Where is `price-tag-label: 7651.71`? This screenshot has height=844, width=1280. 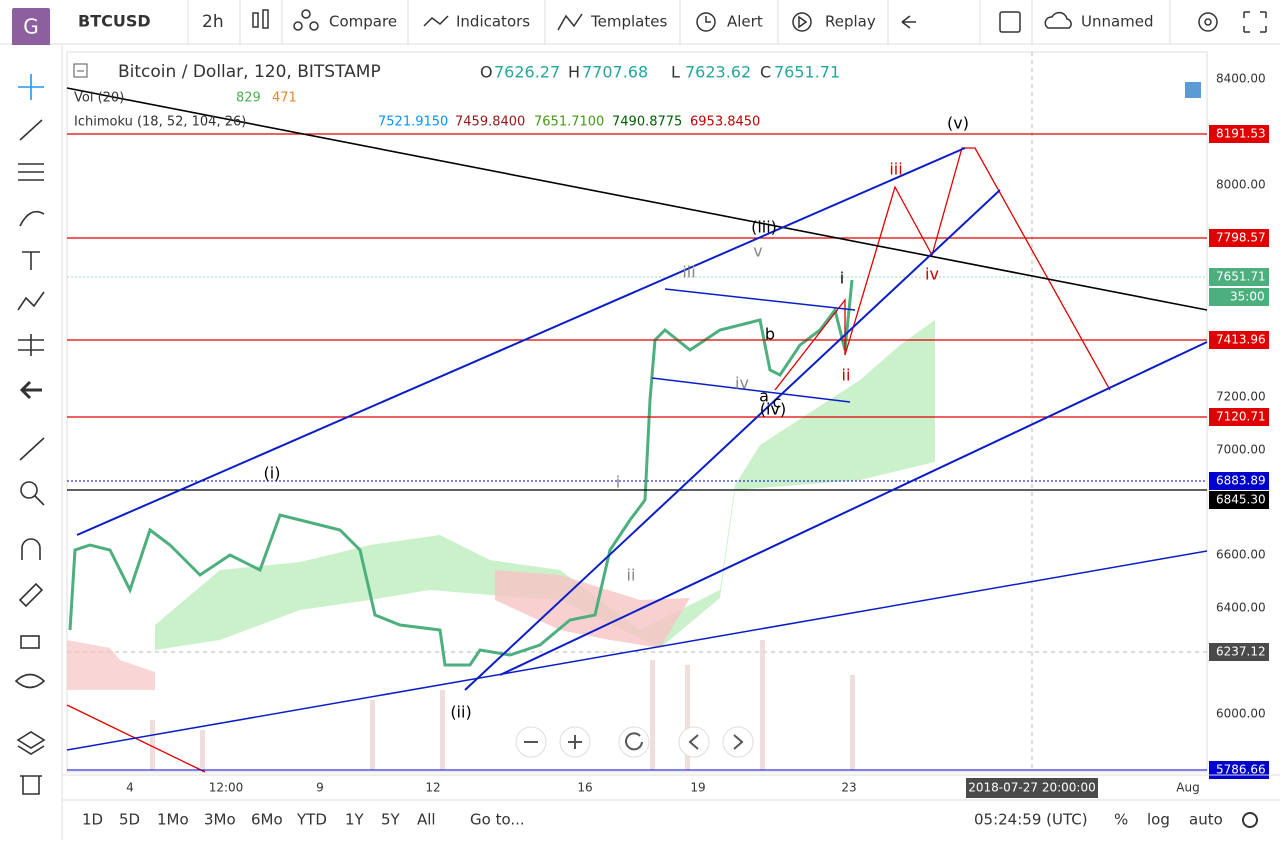
price-tag-label: 7651.71 is located at coordinates (1241, 277).